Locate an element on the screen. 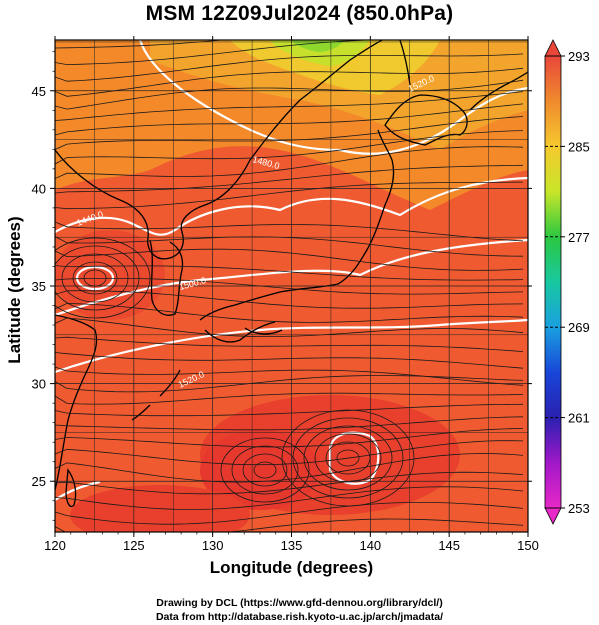 Image resolution: width=599 pixels, height=625 pixels. y-tick-label: 25 is located at coordinates (39, 481).